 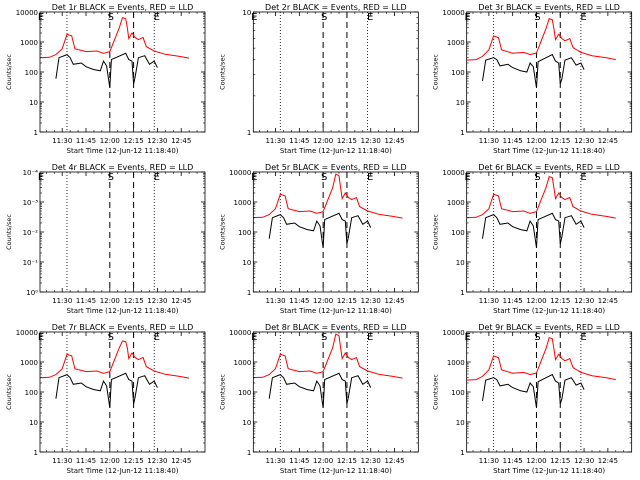 What do you see at coordinates (31, 233) in the screenshot?
I see `y-tick-label: 10⁻²` at bounding box center [31, 233].